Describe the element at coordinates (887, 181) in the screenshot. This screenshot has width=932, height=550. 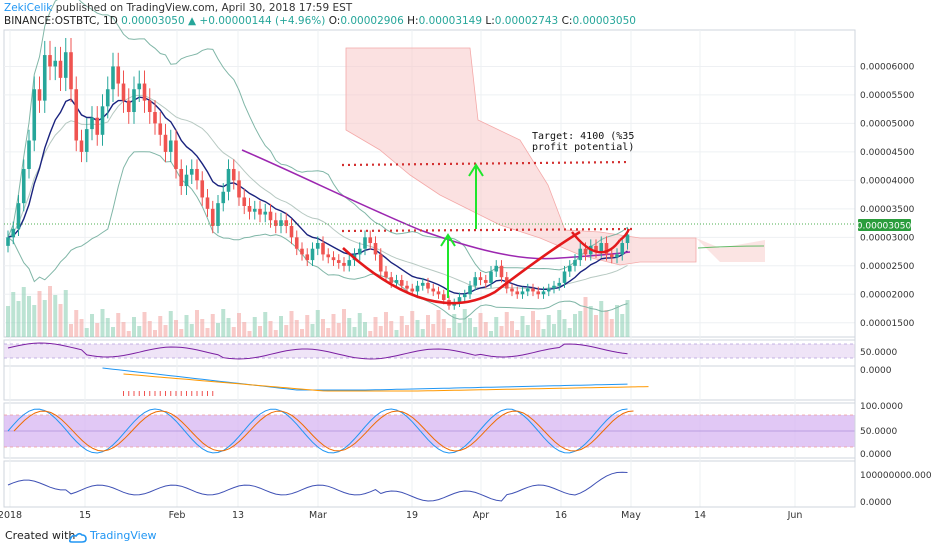
I see `price-tick-label: 0.00004000` at that location.